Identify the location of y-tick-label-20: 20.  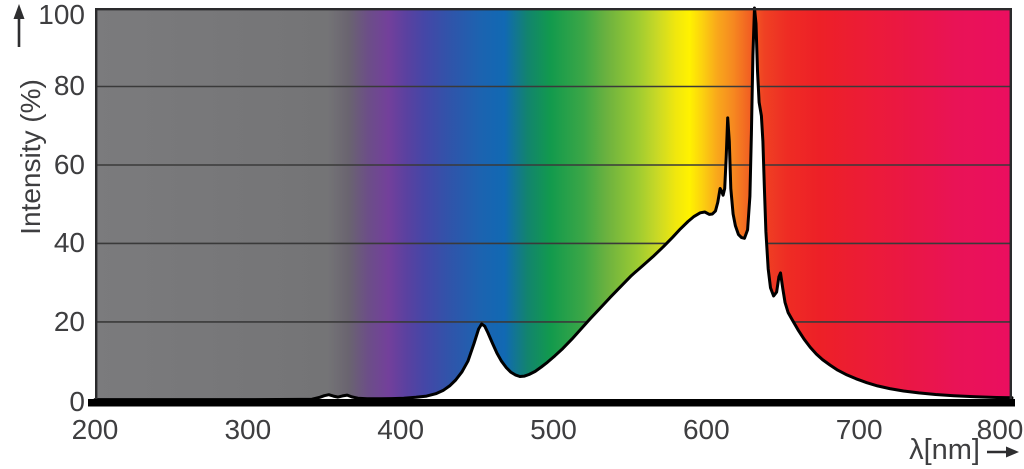
(69, 321).